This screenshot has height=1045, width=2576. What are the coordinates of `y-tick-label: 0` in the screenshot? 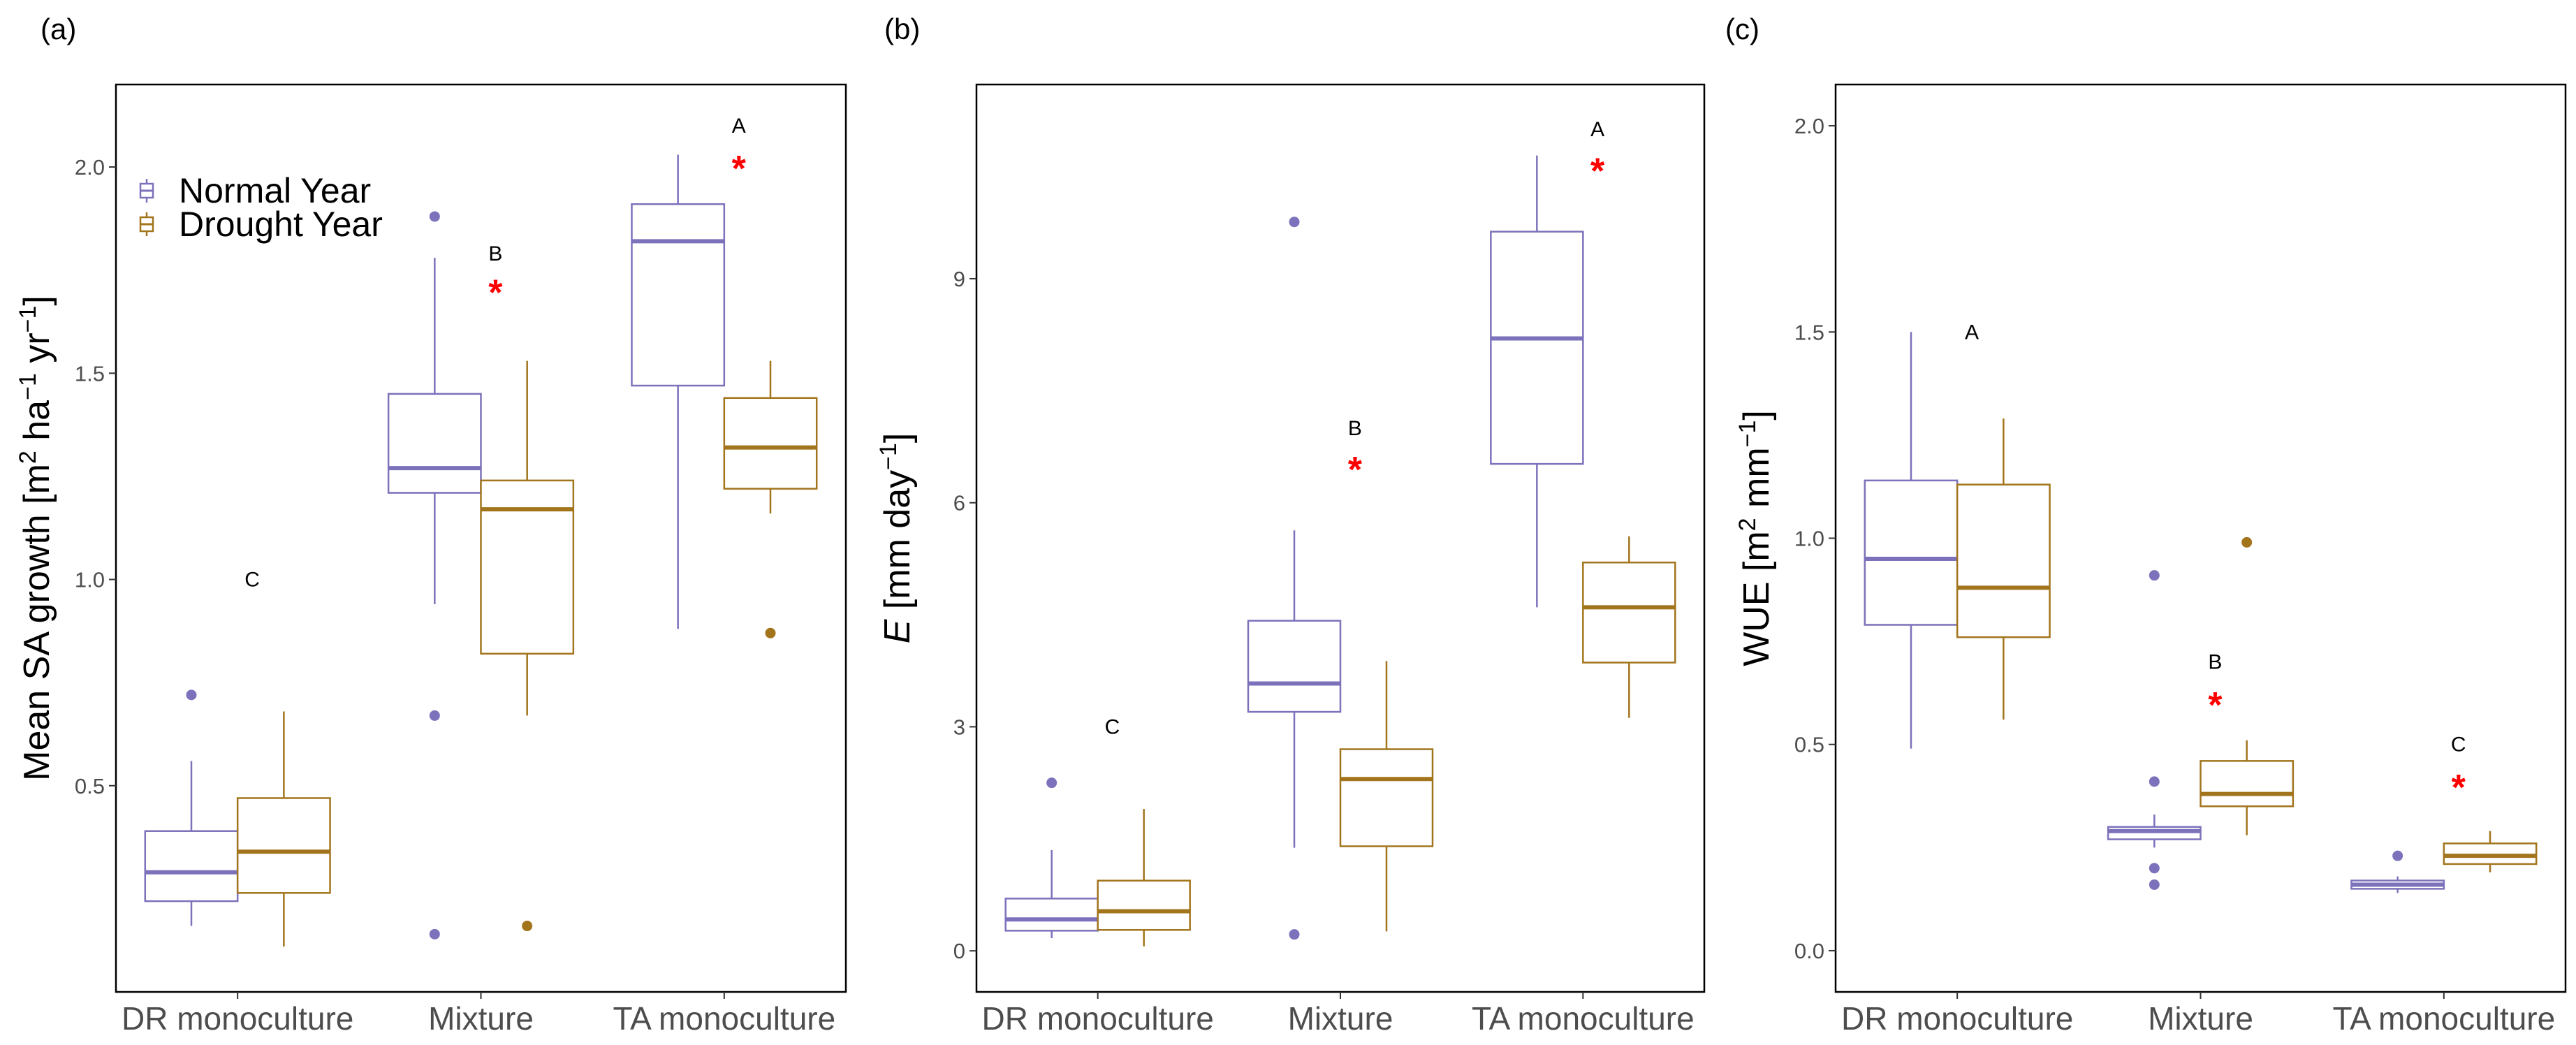 It's located at (959, 951).